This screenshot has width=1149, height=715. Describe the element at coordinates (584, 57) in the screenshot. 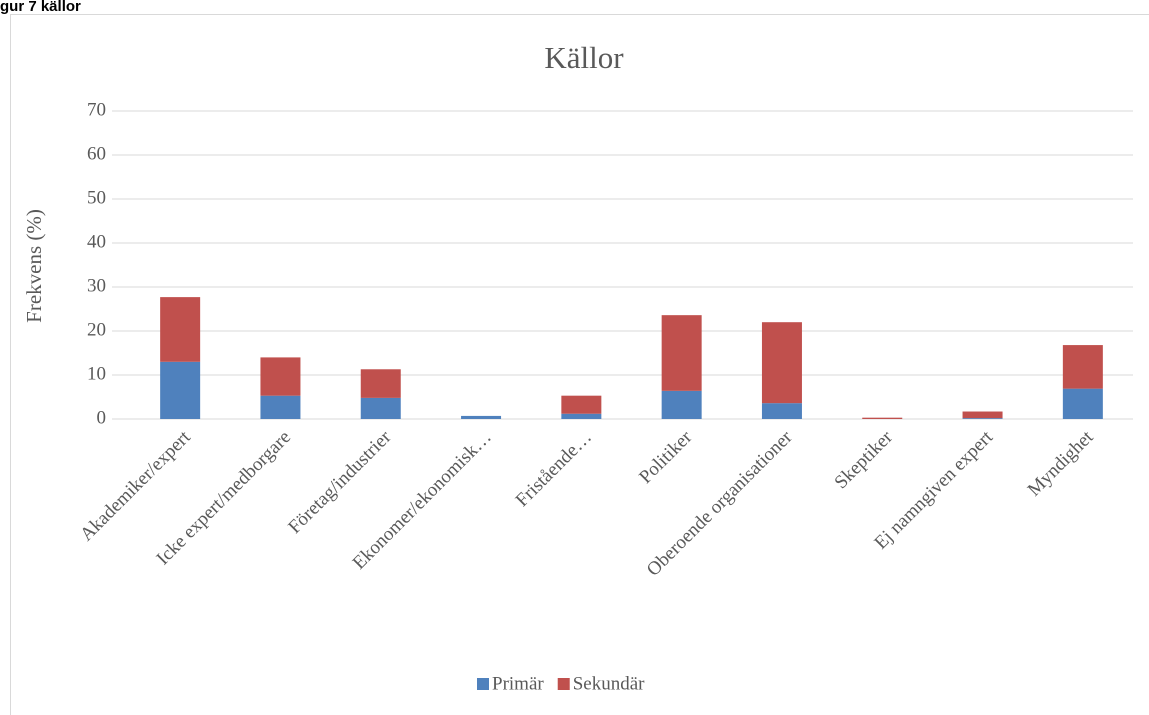

I see `chart-title: Källor` at that location.